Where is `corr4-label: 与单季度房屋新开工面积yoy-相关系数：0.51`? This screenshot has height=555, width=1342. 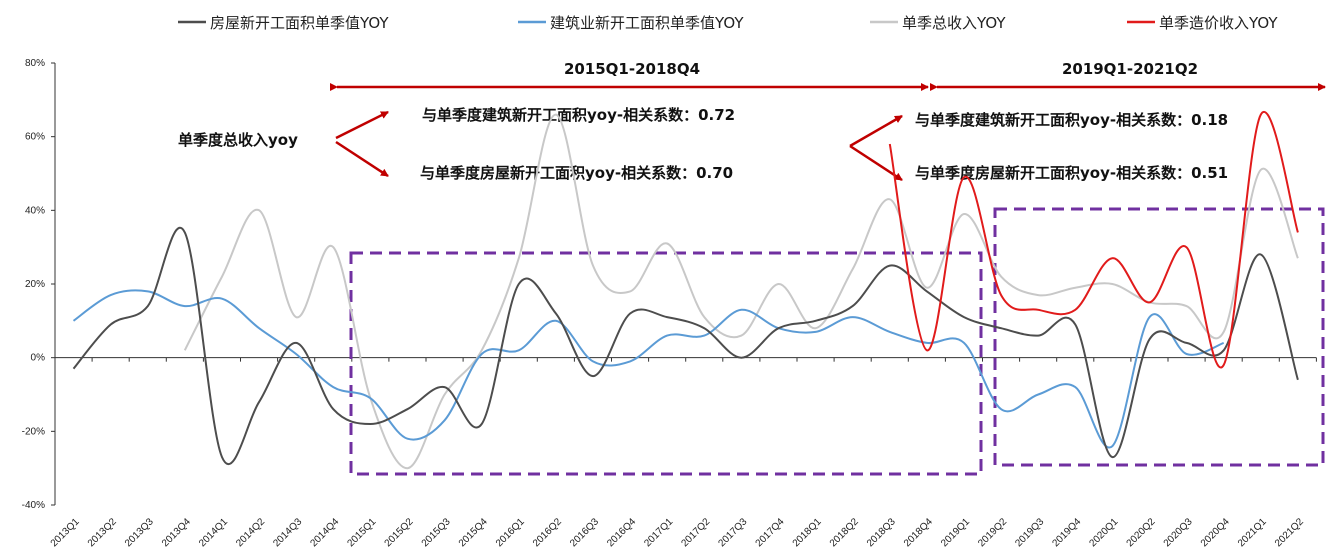
corr4-label: 与单季度房屋新开工面积yoy-相关系数：0.51 is located at coordinates (1071, 173).